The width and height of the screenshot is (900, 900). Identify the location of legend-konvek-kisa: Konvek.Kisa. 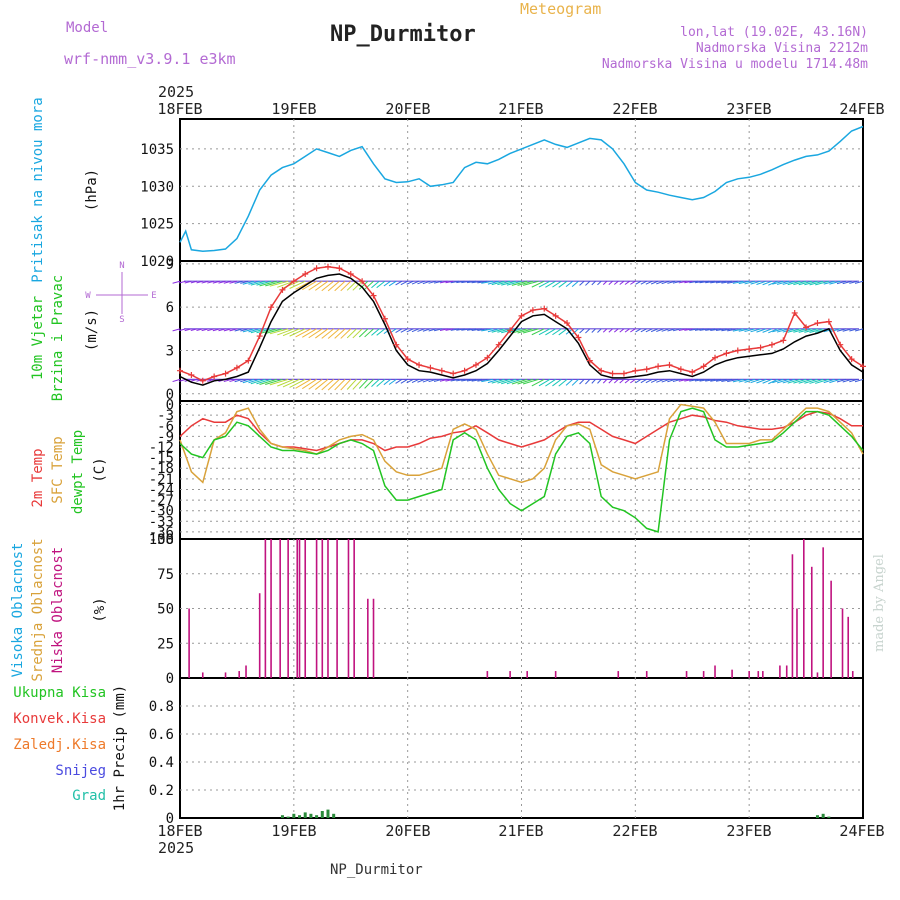
(59, 719).